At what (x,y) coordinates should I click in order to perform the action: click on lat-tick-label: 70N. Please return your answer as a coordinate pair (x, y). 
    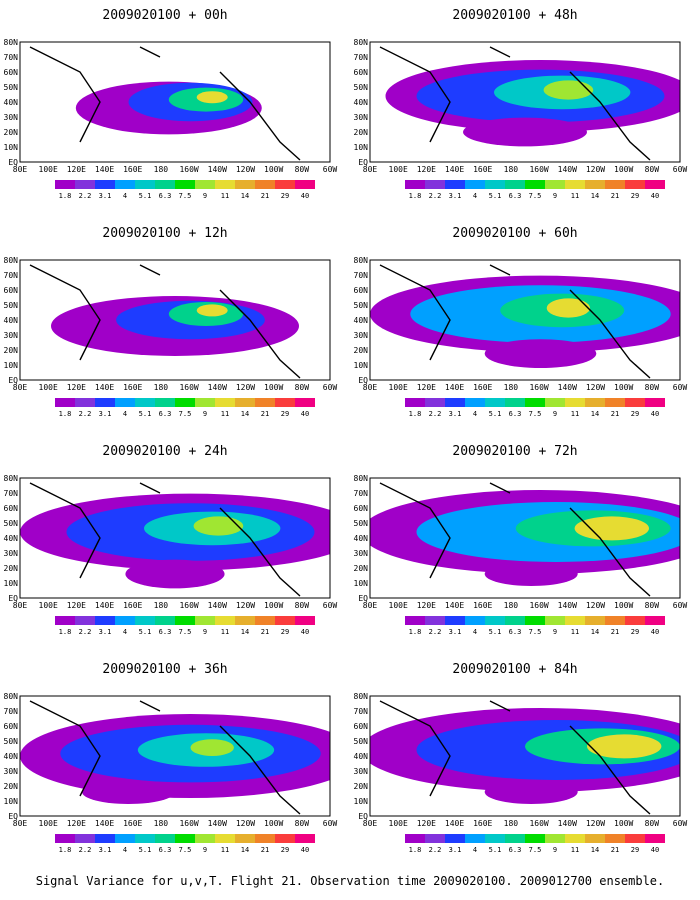
    Looking at the image, I should click on (361, 711).